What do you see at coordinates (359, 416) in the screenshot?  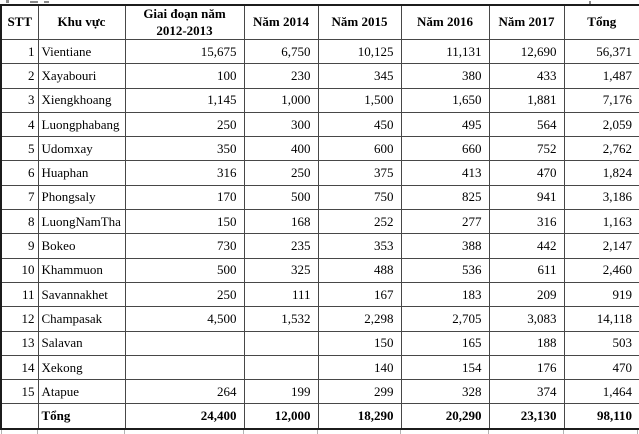 I see `total-value: 18,290` at bounding box center [359, 416].